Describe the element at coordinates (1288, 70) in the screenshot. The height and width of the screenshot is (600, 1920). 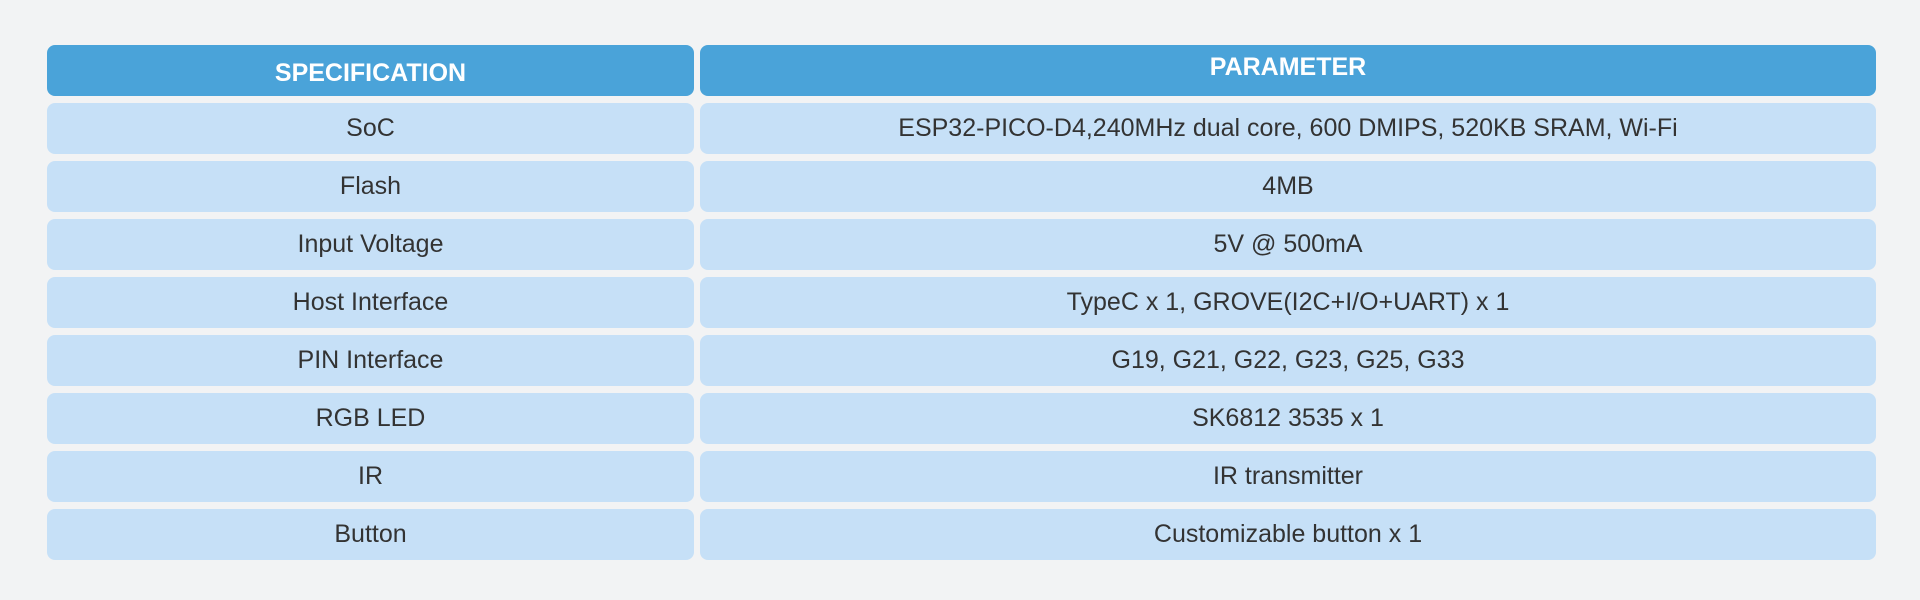
I see `header-parameter: PARAMETER` at that location.